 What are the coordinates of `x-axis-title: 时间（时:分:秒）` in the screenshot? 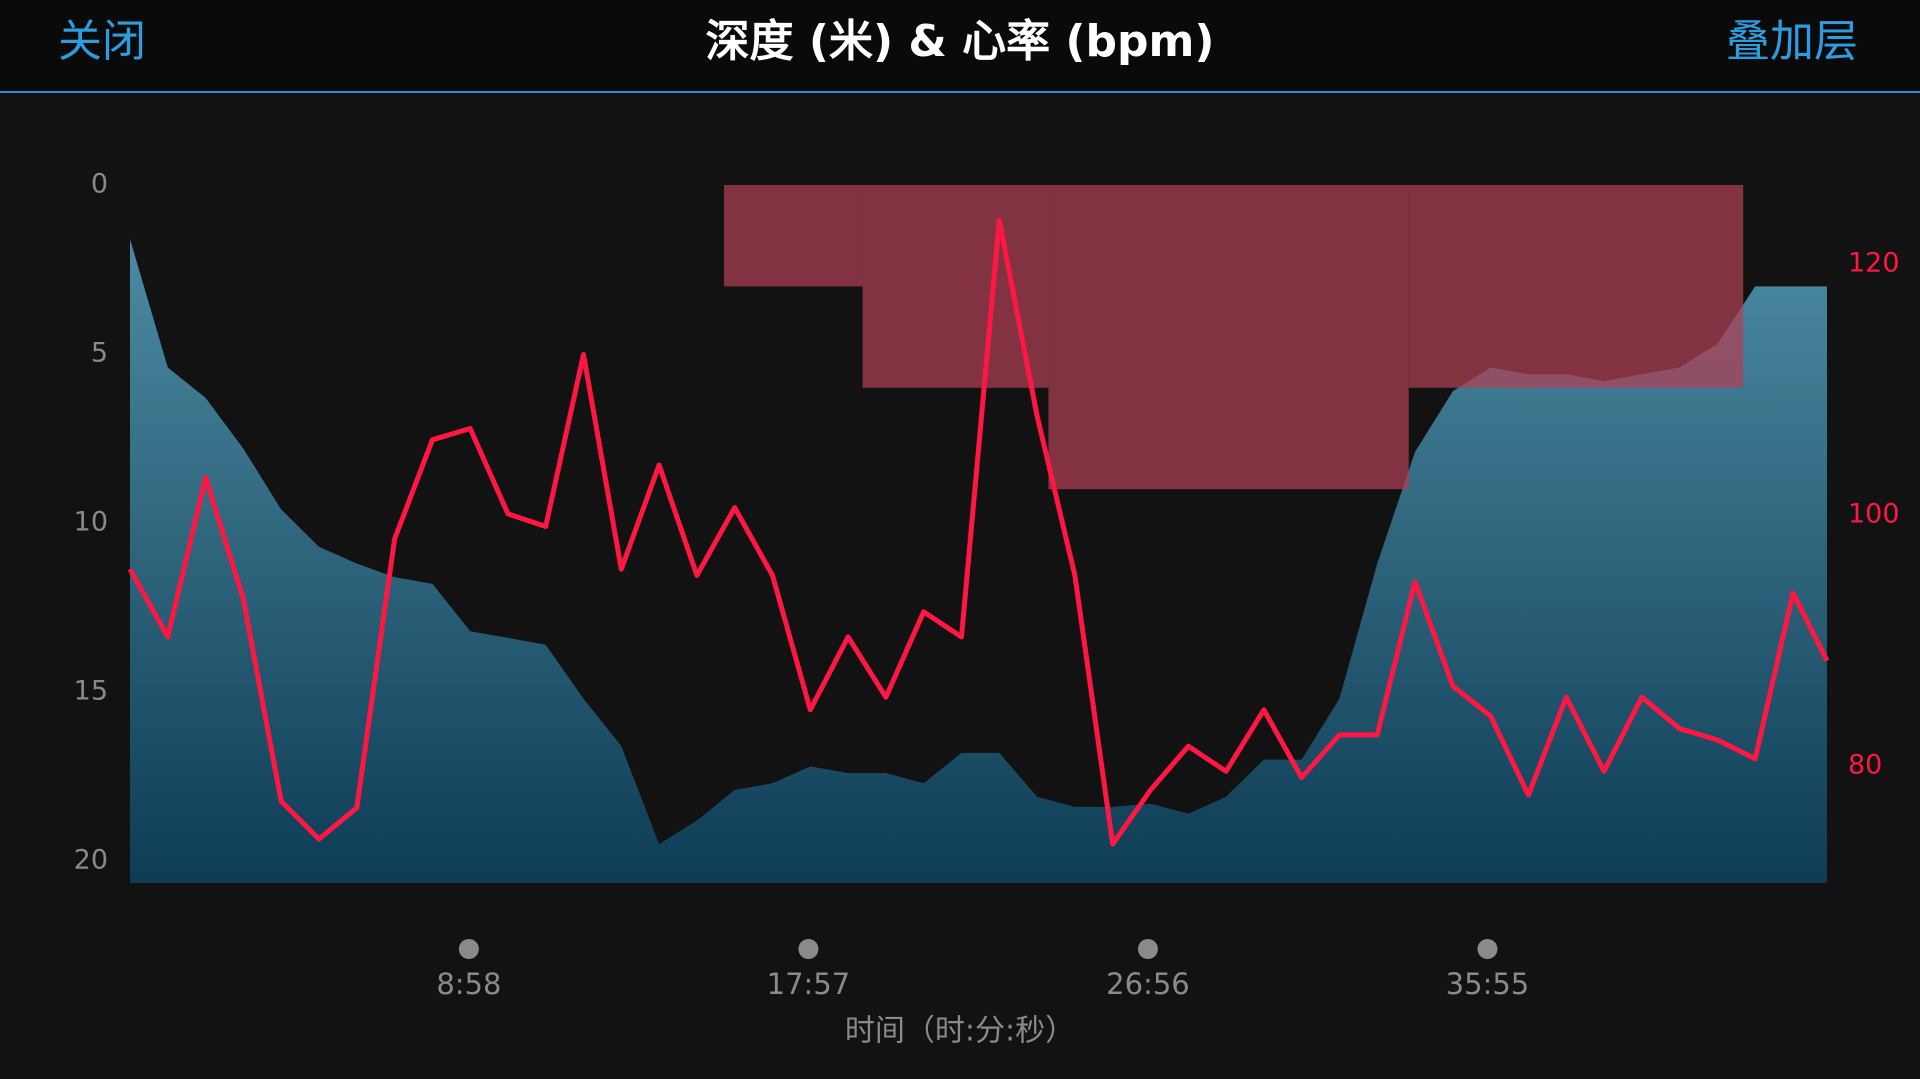 It's located at (960, 1031).